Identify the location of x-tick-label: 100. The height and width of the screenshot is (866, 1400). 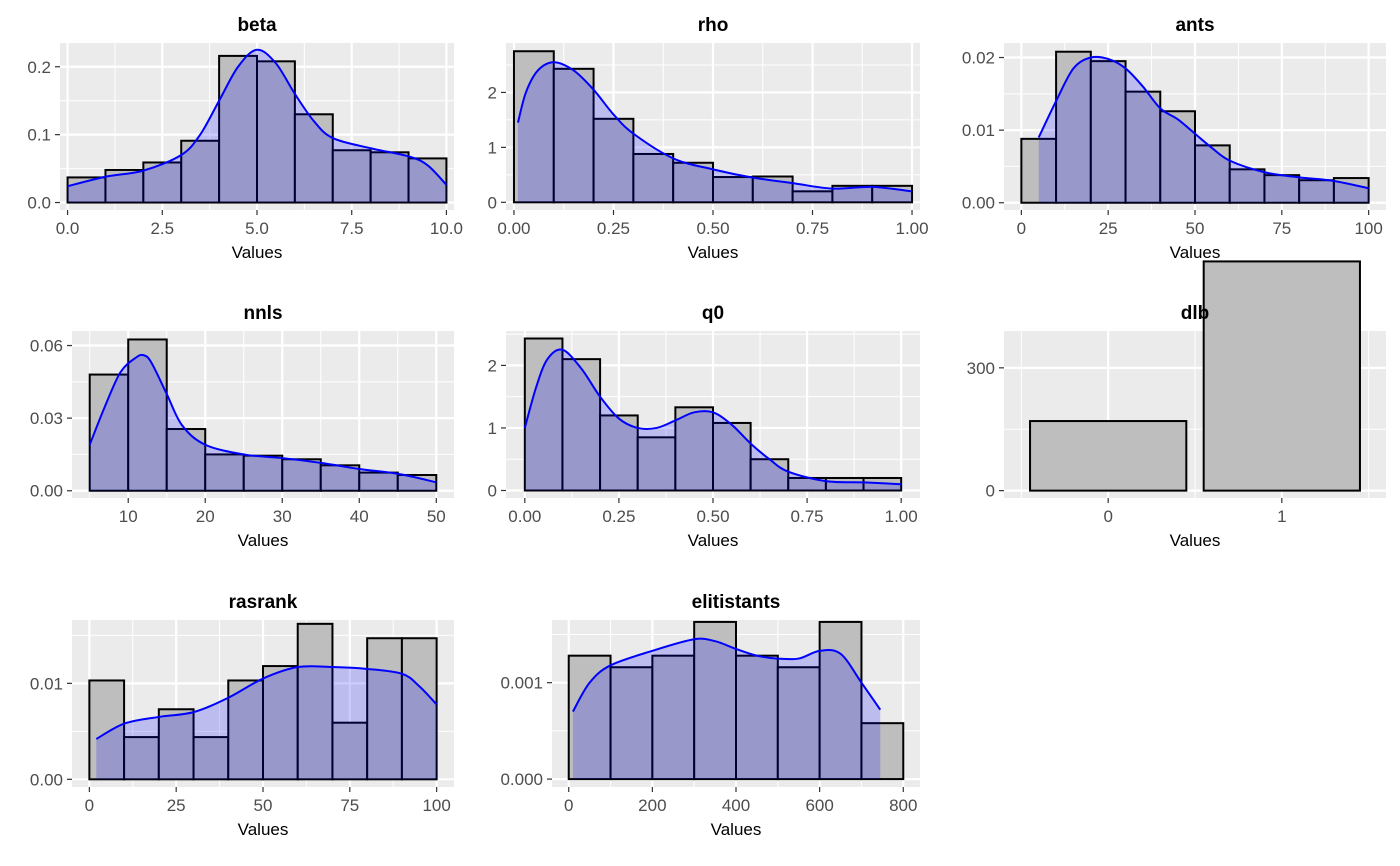
(436, 805).